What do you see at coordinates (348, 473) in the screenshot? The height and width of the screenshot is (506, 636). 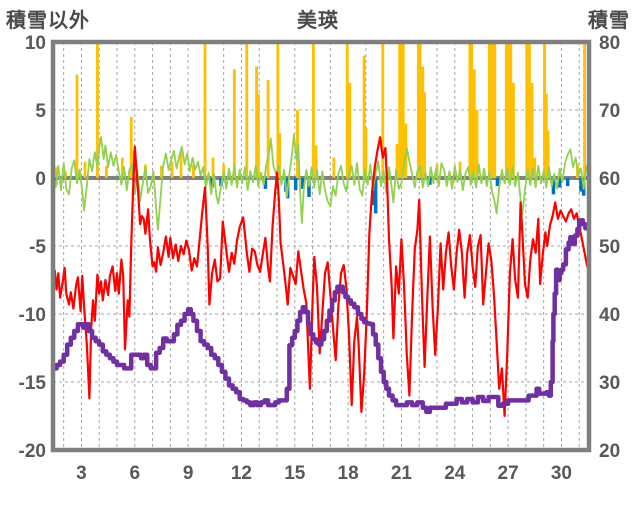 I see `x-axis-tick: 18` at bounding box center [348, 473].